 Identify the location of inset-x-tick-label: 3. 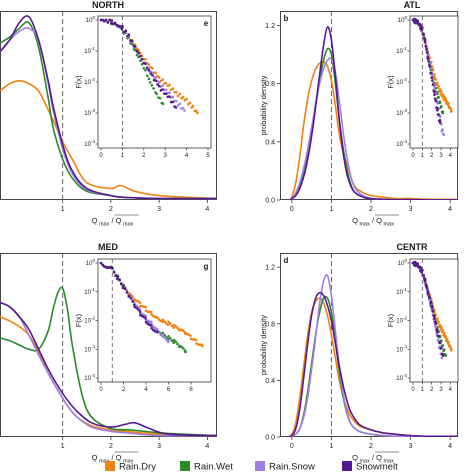
(441, 156).